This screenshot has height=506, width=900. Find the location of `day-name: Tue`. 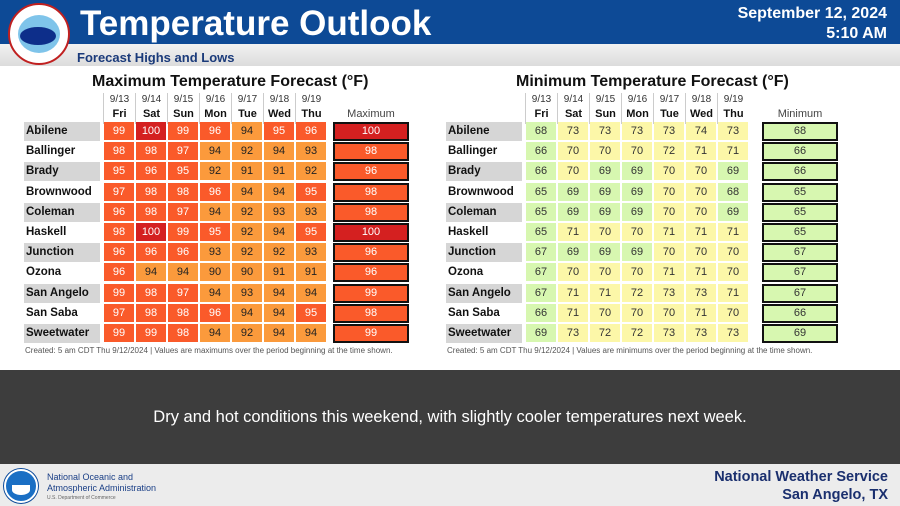

day-name: Tue is located at coordinates (669, 114).